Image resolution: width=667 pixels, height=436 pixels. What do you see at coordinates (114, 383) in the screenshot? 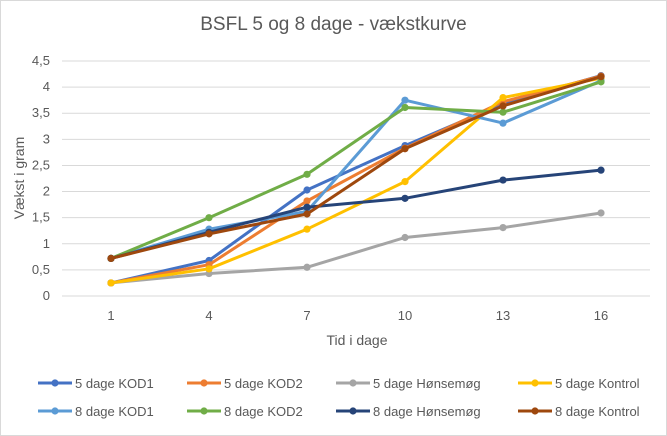
I see `legend-label: 5 dage KOD1` at bounding box center [114, 383].